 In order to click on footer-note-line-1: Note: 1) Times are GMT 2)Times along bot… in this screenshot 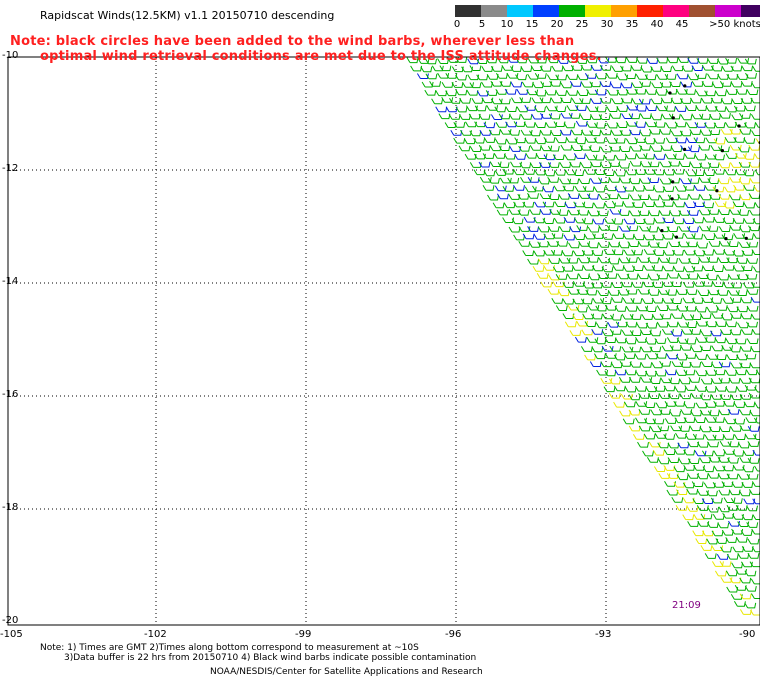, I will do `click(229, 648)`.